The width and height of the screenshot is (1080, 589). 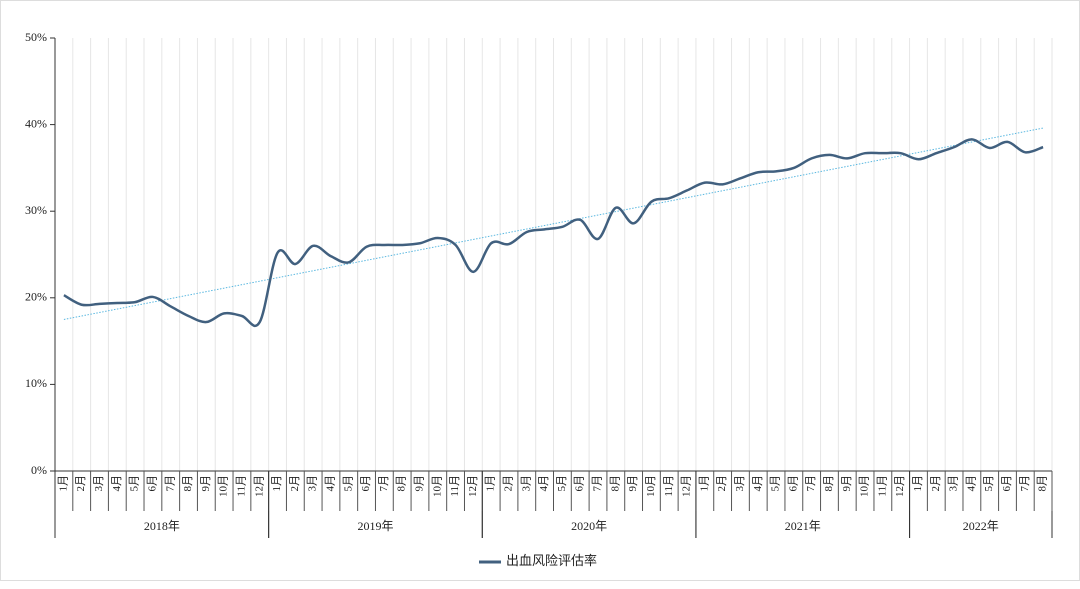 I want to click on group-label: 2019年, so click(x=375, y=526).